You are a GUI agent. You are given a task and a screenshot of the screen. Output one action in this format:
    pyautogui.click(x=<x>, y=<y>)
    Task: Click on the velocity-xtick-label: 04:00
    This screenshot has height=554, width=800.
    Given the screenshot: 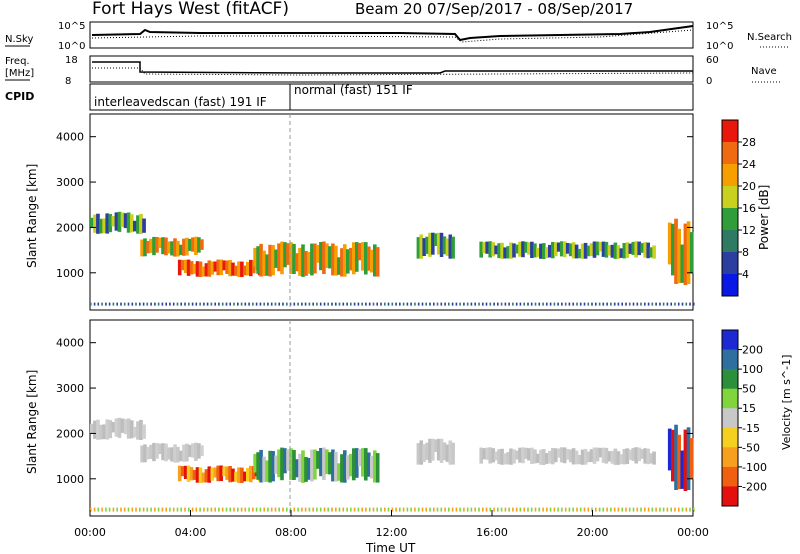 What is the action you would take?
    pyautogui.click(x=191, y=532)
    